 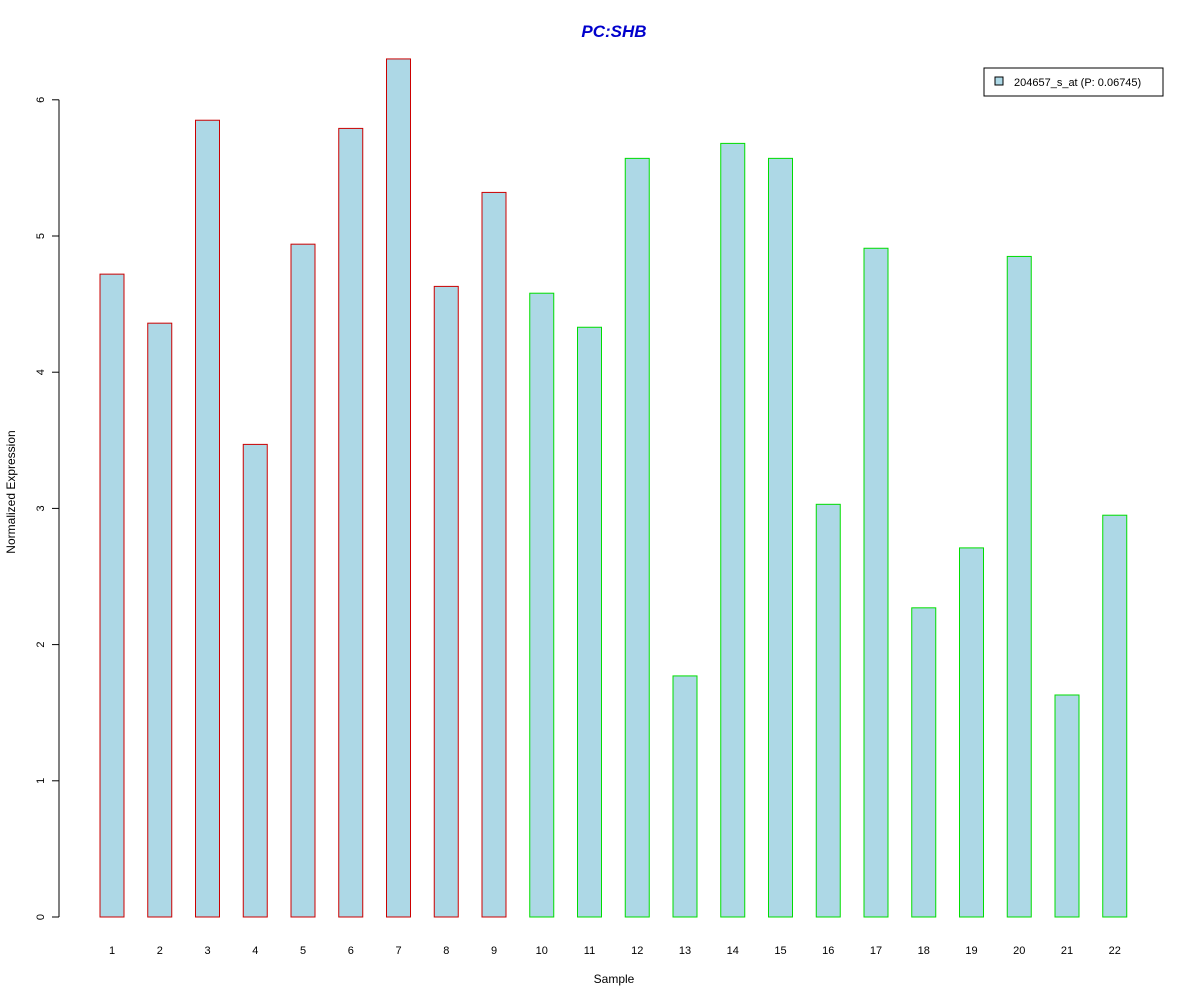 I want to click on x-tick-label: 13, so click(x=685, y=951).